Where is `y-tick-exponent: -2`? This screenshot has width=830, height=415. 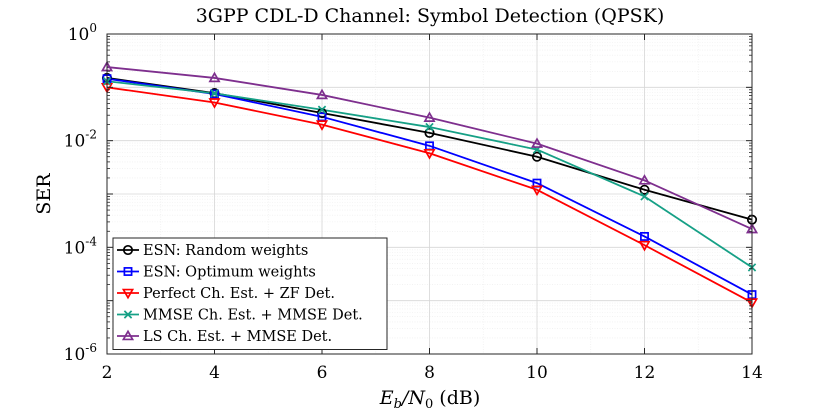 y-tick-exponent: -2 is located at coordinates (91, 135).